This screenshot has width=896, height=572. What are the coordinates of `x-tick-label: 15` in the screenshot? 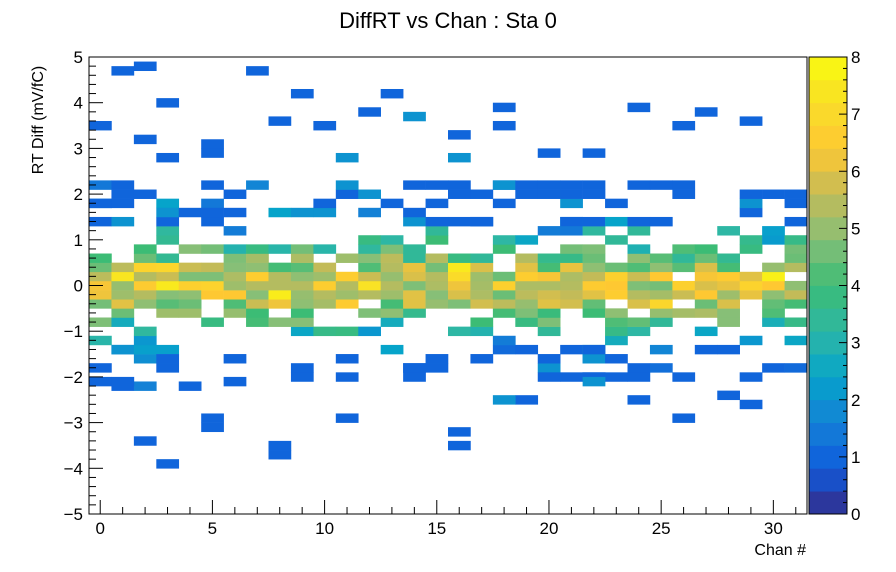 It's located at (436, 528).